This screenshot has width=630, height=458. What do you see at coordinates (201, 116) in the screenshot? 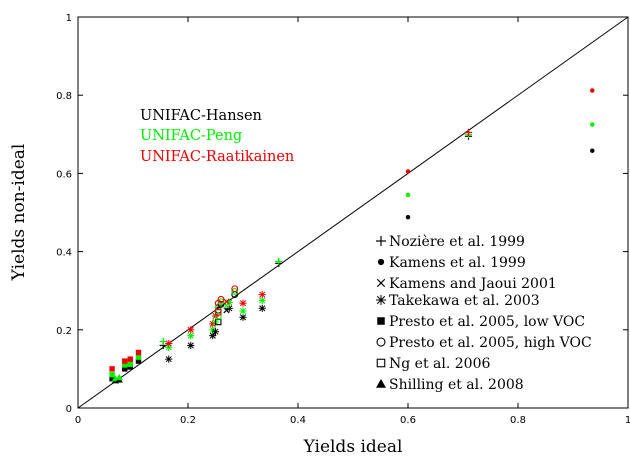
I see `model-label-hansen: UNIFAC-Hansen` at bounding box center [201, 116].